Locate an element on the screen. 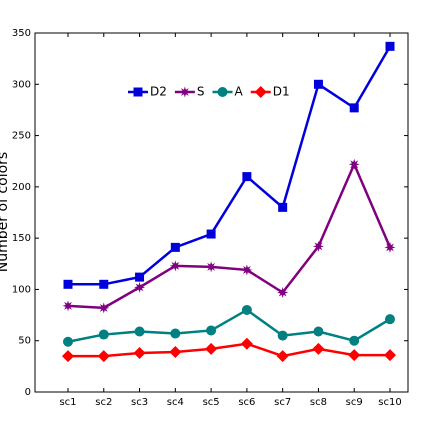 Image resolution: width=440 pixels, height=440 pixels. y-tick-label: 50 is located at coordinates (24, 341).